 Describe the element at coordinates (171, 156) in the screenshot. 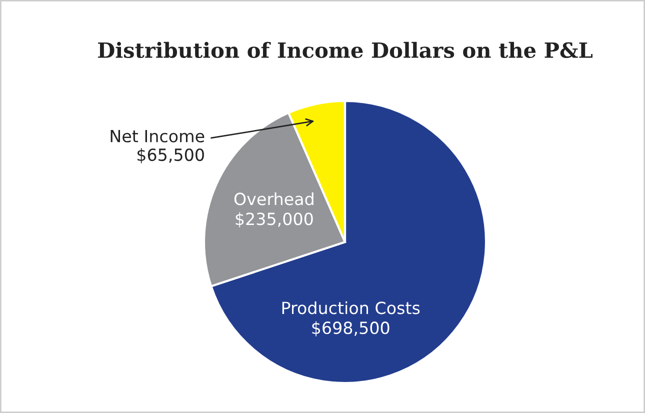

I see `data-label: $65,500` at that location.